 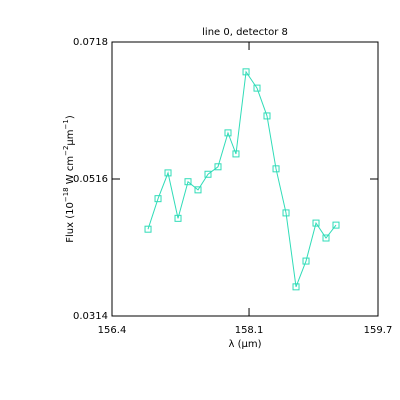 I want to click on y-label-part: −18, so click(x=66, y=194).